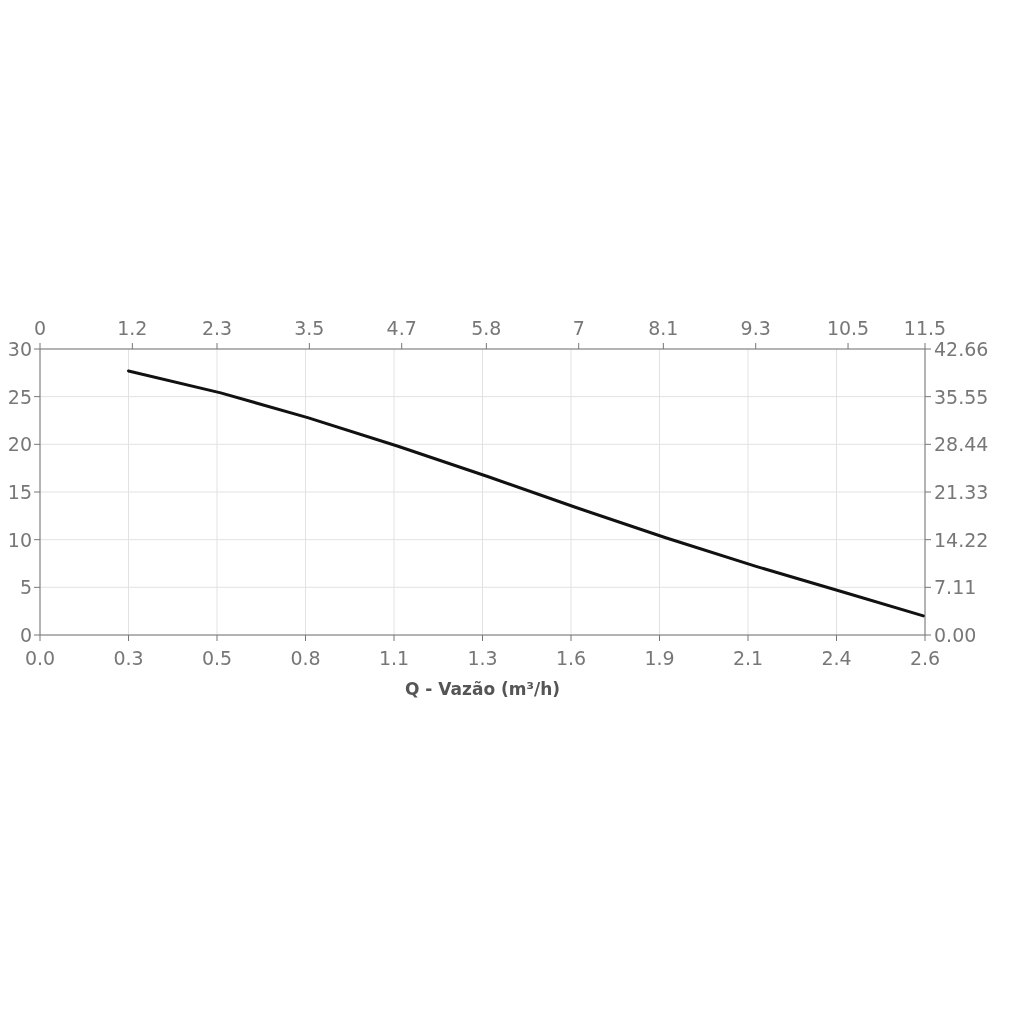 Image resolution: width=1024 pixels, height=1024 pixels. I want to click on x2-tick-label: 3.5, so click(309, 328).